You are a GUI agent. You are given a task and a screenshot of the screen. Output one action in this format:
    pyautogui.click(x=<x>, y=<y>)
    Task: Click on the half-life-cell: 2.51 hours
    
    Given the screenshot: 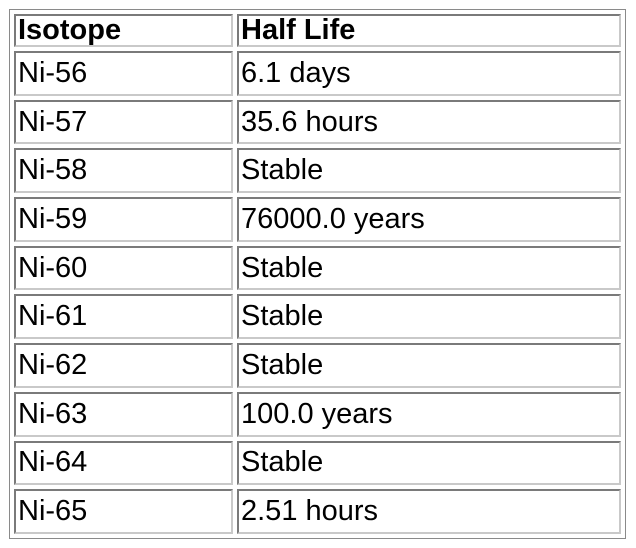 What is the action you would take?
    pyautogui.click(x=429, y=511)
    